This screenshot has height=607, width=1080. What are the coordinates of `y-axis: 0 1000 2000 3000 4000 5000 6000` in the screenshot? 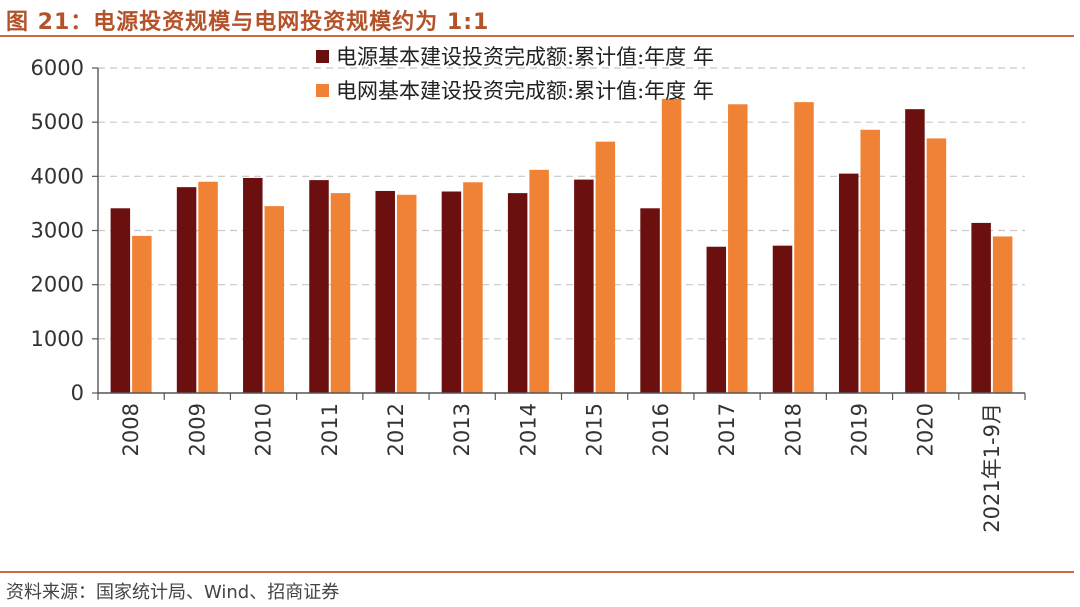 It's located at (65, 230).